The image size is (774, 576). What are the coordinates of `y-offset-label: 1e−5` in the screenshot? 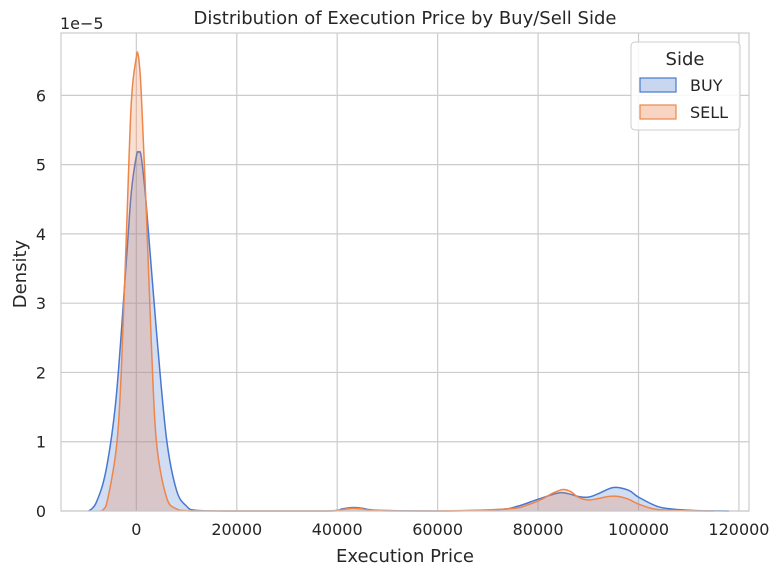 It's located at (82, 23).